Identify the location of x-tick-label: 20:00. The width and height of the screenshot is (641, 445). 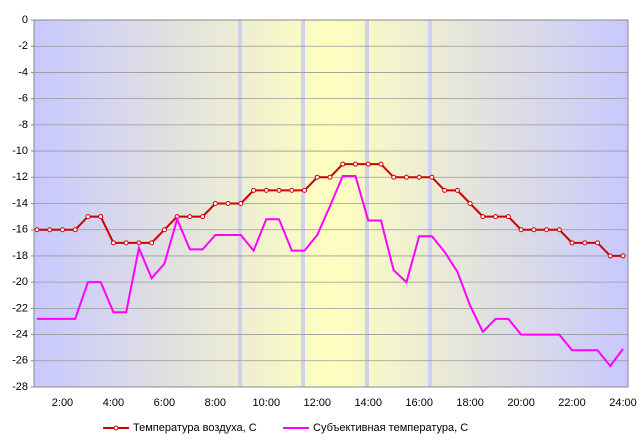
(521, 403).